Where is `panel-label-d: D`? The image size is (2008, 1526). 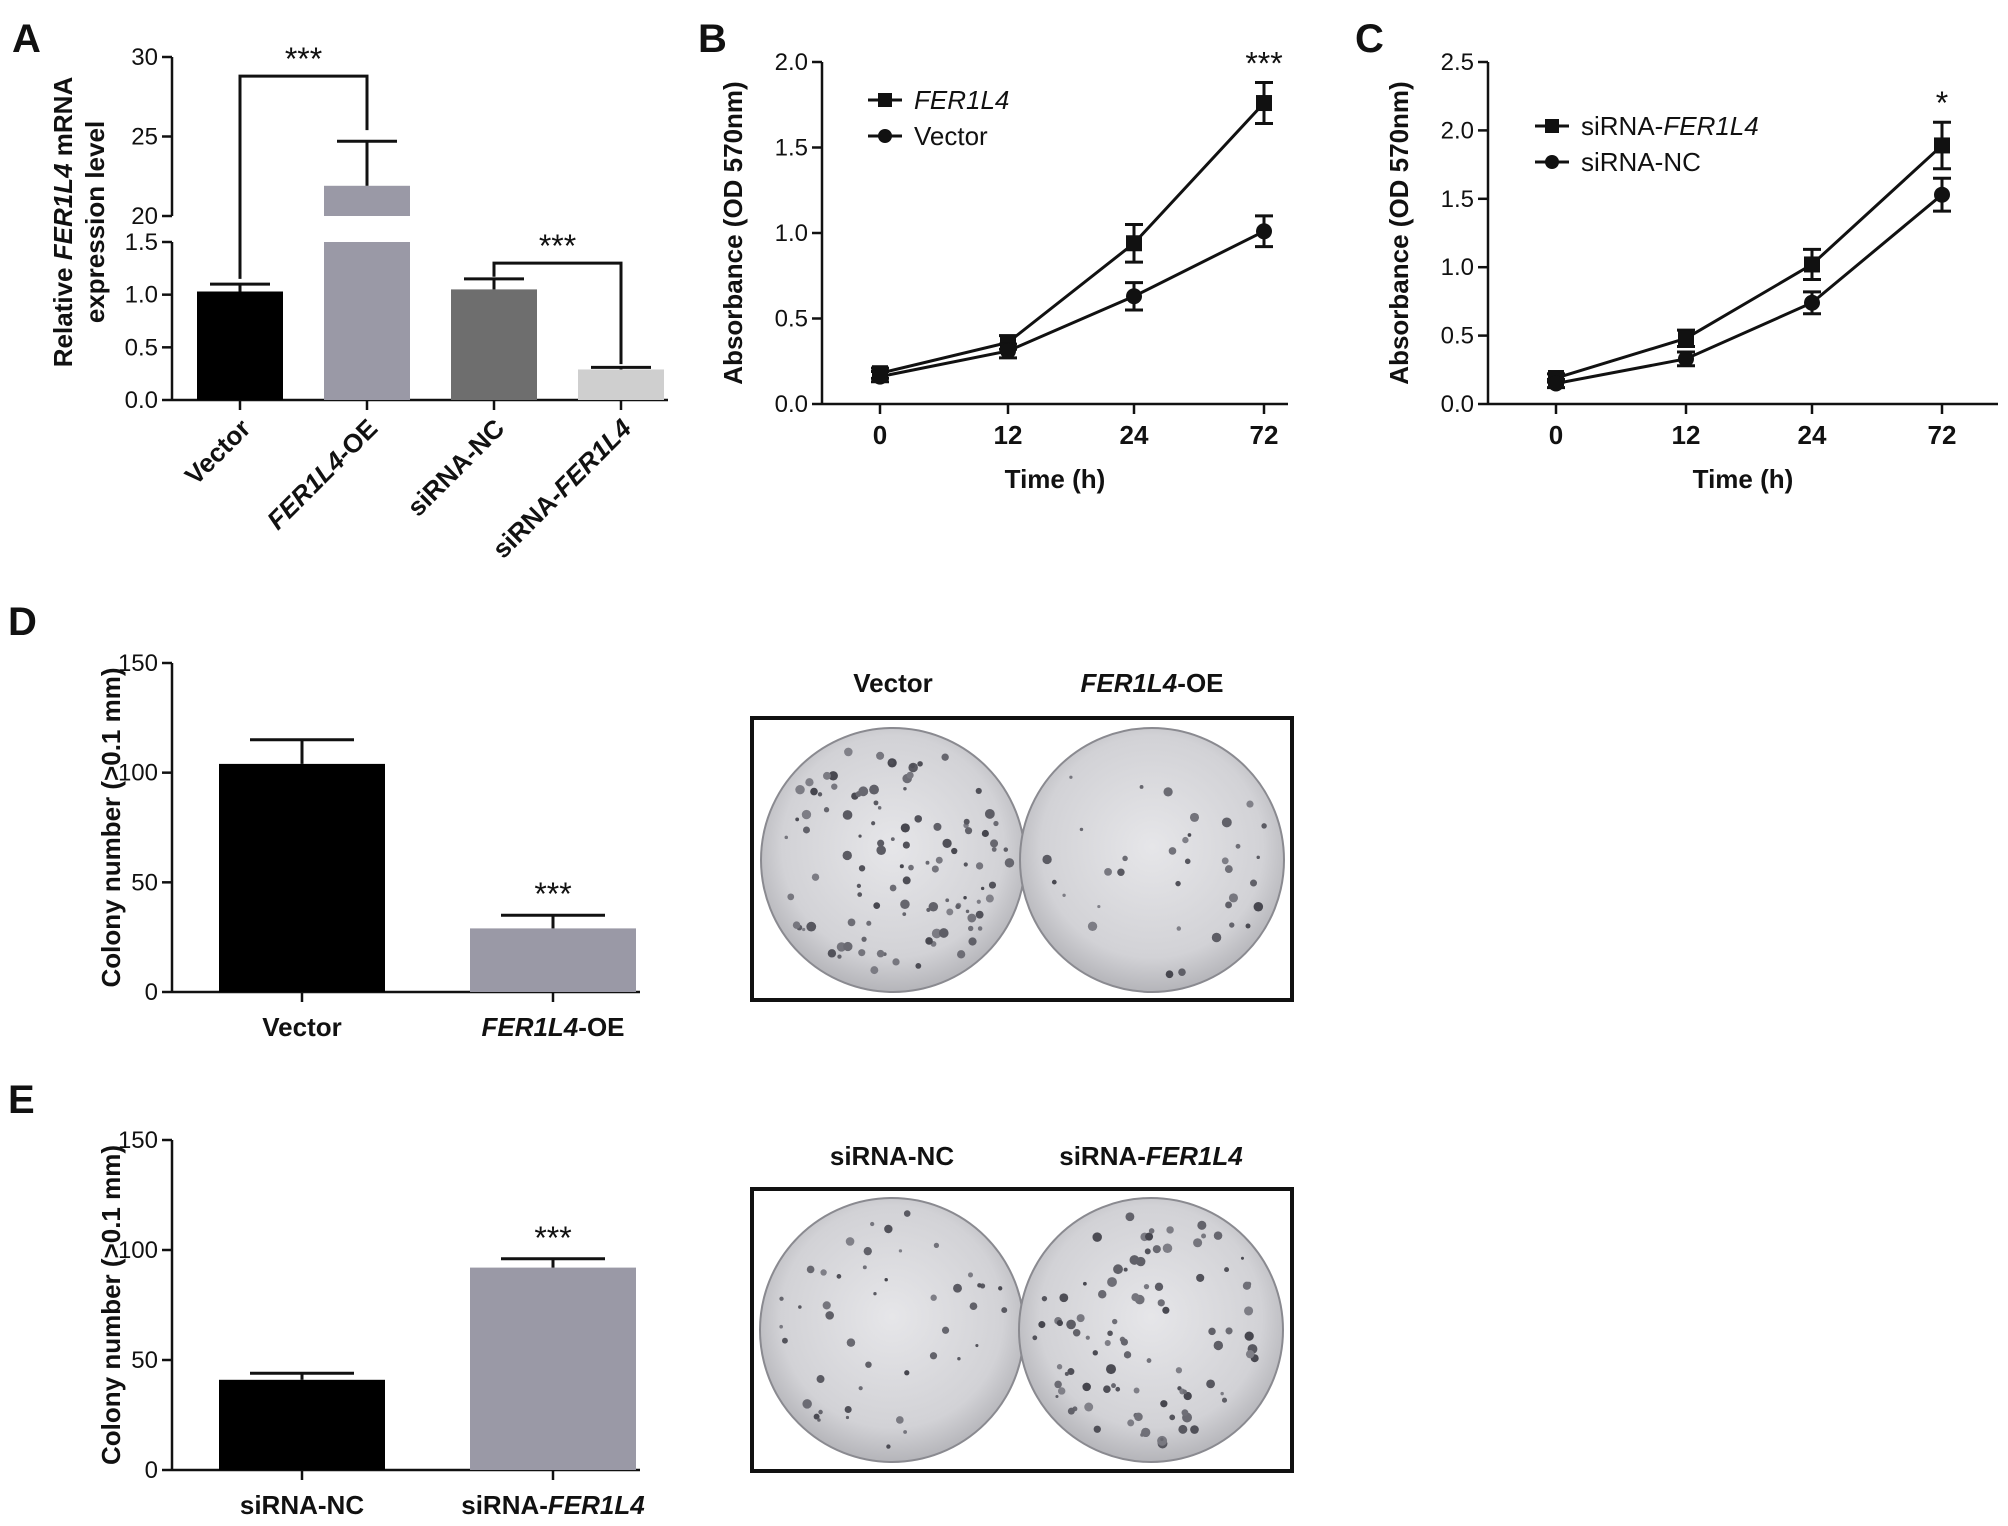 panel-label-d: D is located at coordinates (22, 622).